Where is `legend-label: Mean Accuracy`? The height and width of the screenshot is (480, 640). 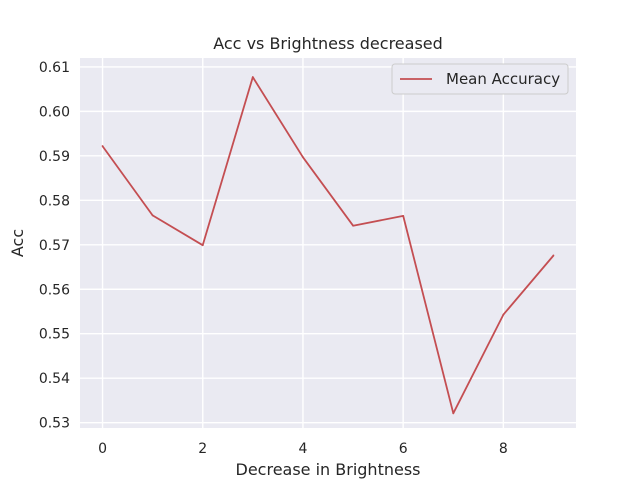 legend-label: Mean Accuracy is located at coordinates (503, 79).